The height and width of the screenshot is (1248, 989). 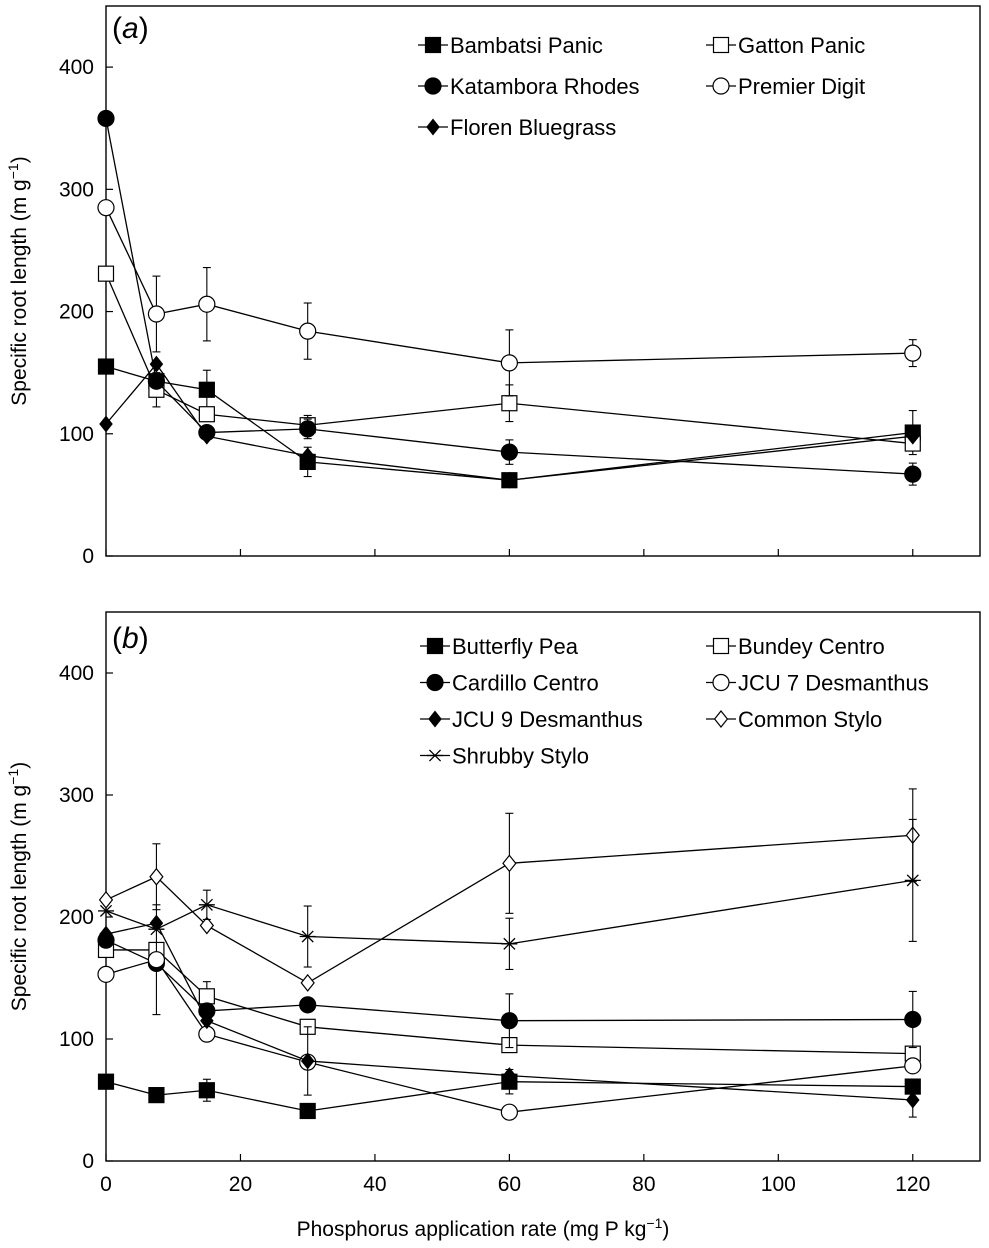 I want to click on y-axis-title-sup: −1, so click(x=13, y=777).